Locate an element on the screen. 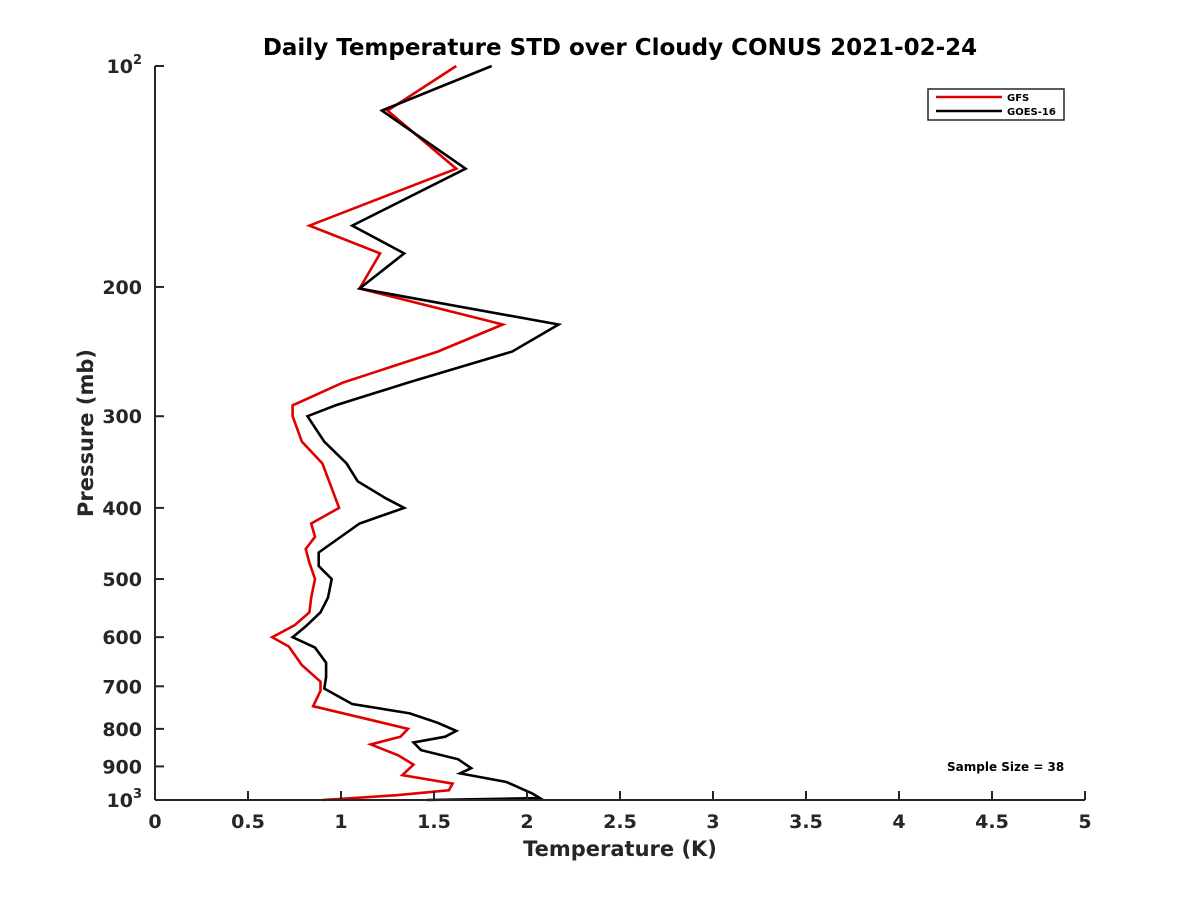  x-tick-label: 5 is located at coordinates (1084, 822).